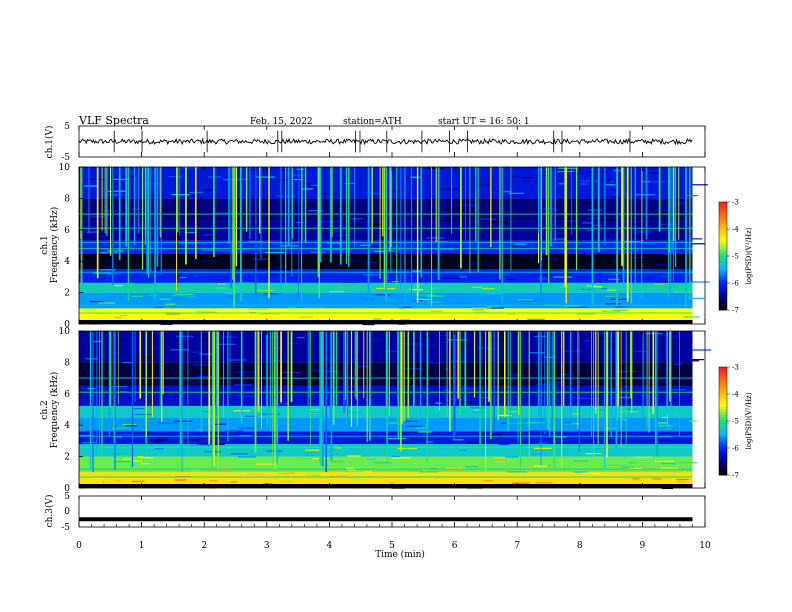 The image size is (792, 612). What do you see at coordinates (735, 257) in the screenshot?
I see `ch1-colorbar: -3 -4 -5 -6 -7 log(PSD)(V²/Hz)` at bounding box center [735, 257].